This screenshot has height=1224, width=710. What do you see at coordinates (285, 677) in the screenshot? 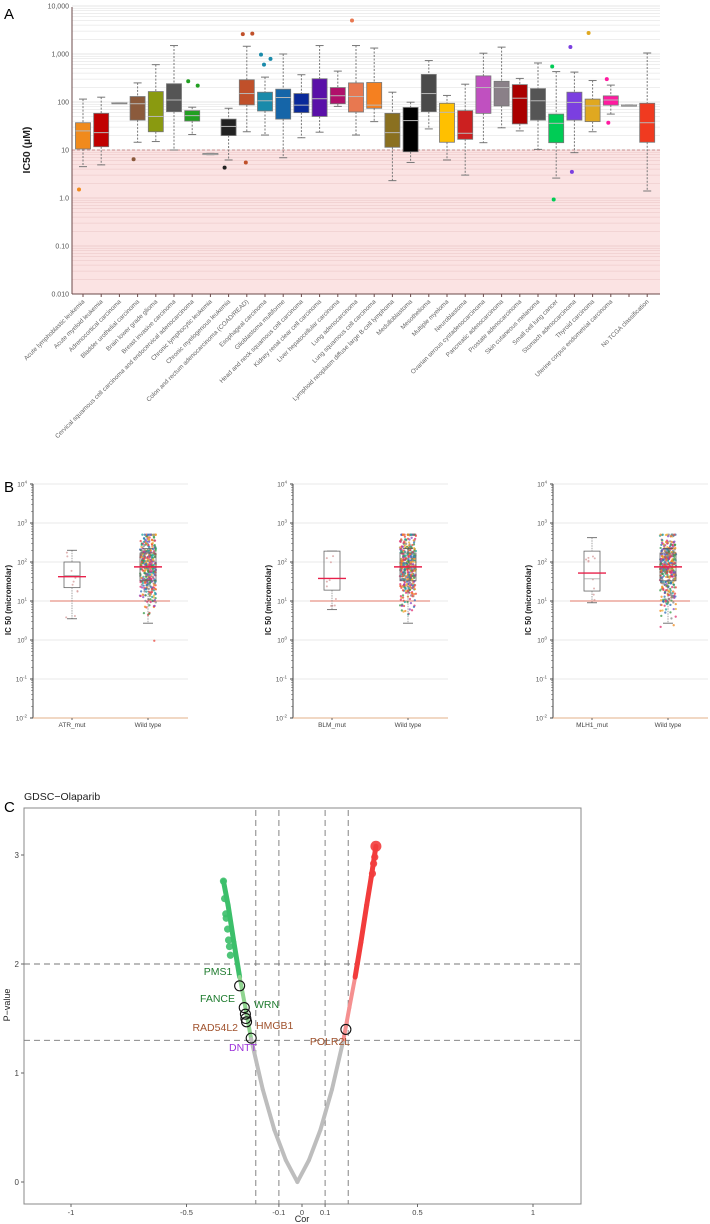
I see `tick-exponent: -1` at bounding box center [285, 677].